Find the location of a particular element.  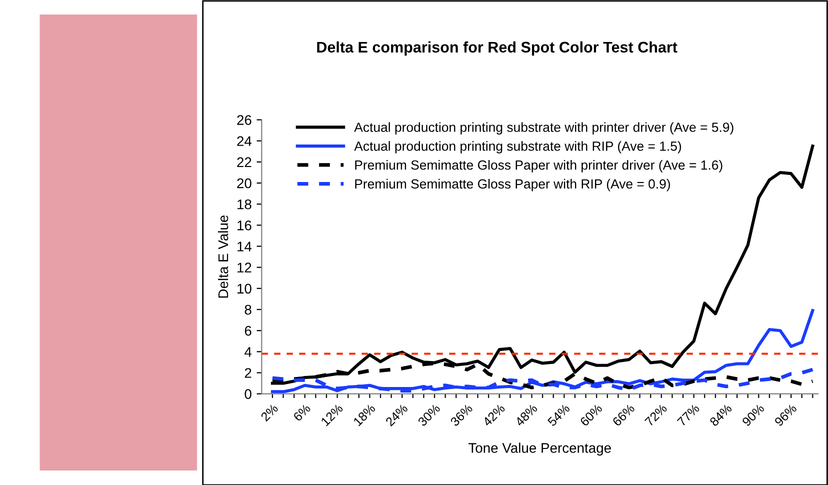

legend-label: Actual production printing substrate with RIP (Ave = 1.5) is located at coordinates (518, 147).